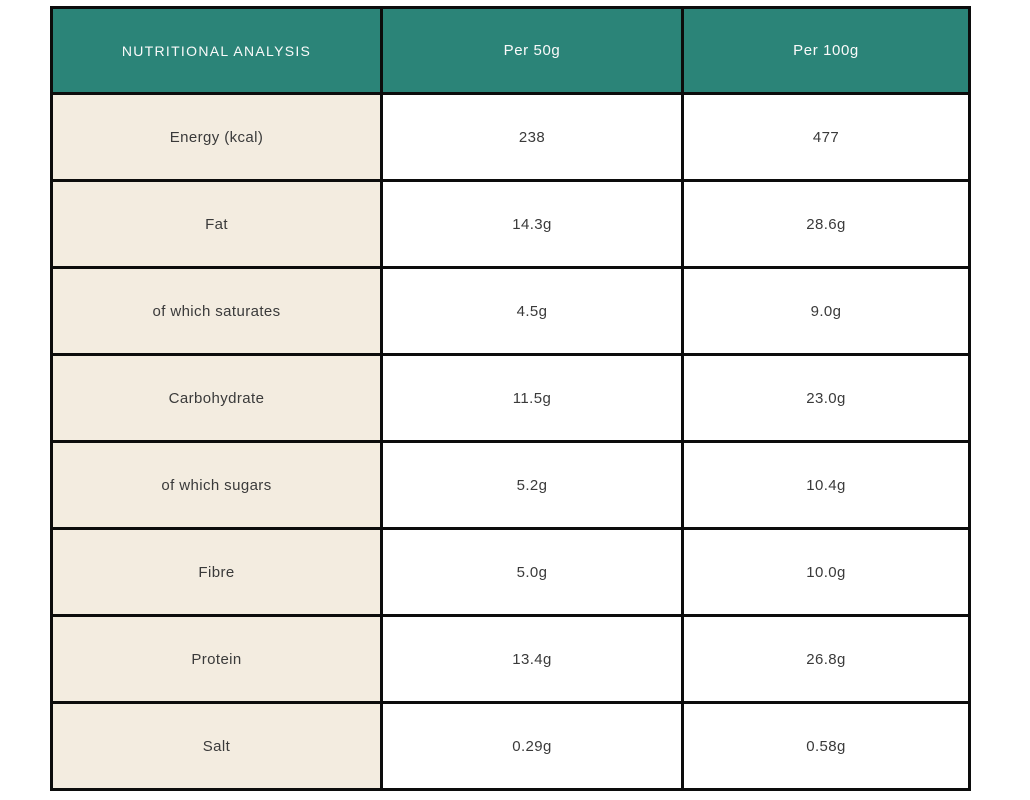 This screenshot has width=1030, height=800. I want to click on table-header: NUTRITIONAL ANALYSIS Per 50g Per 100g, so click(510, 50).